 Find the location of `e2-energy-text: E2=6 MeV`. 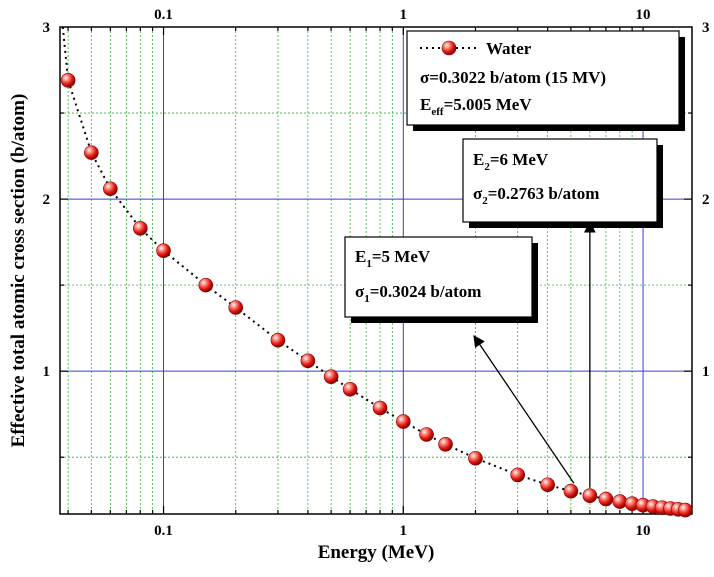

e2-energy-text: E2=6 MeV is located at coordinates (511, 161).